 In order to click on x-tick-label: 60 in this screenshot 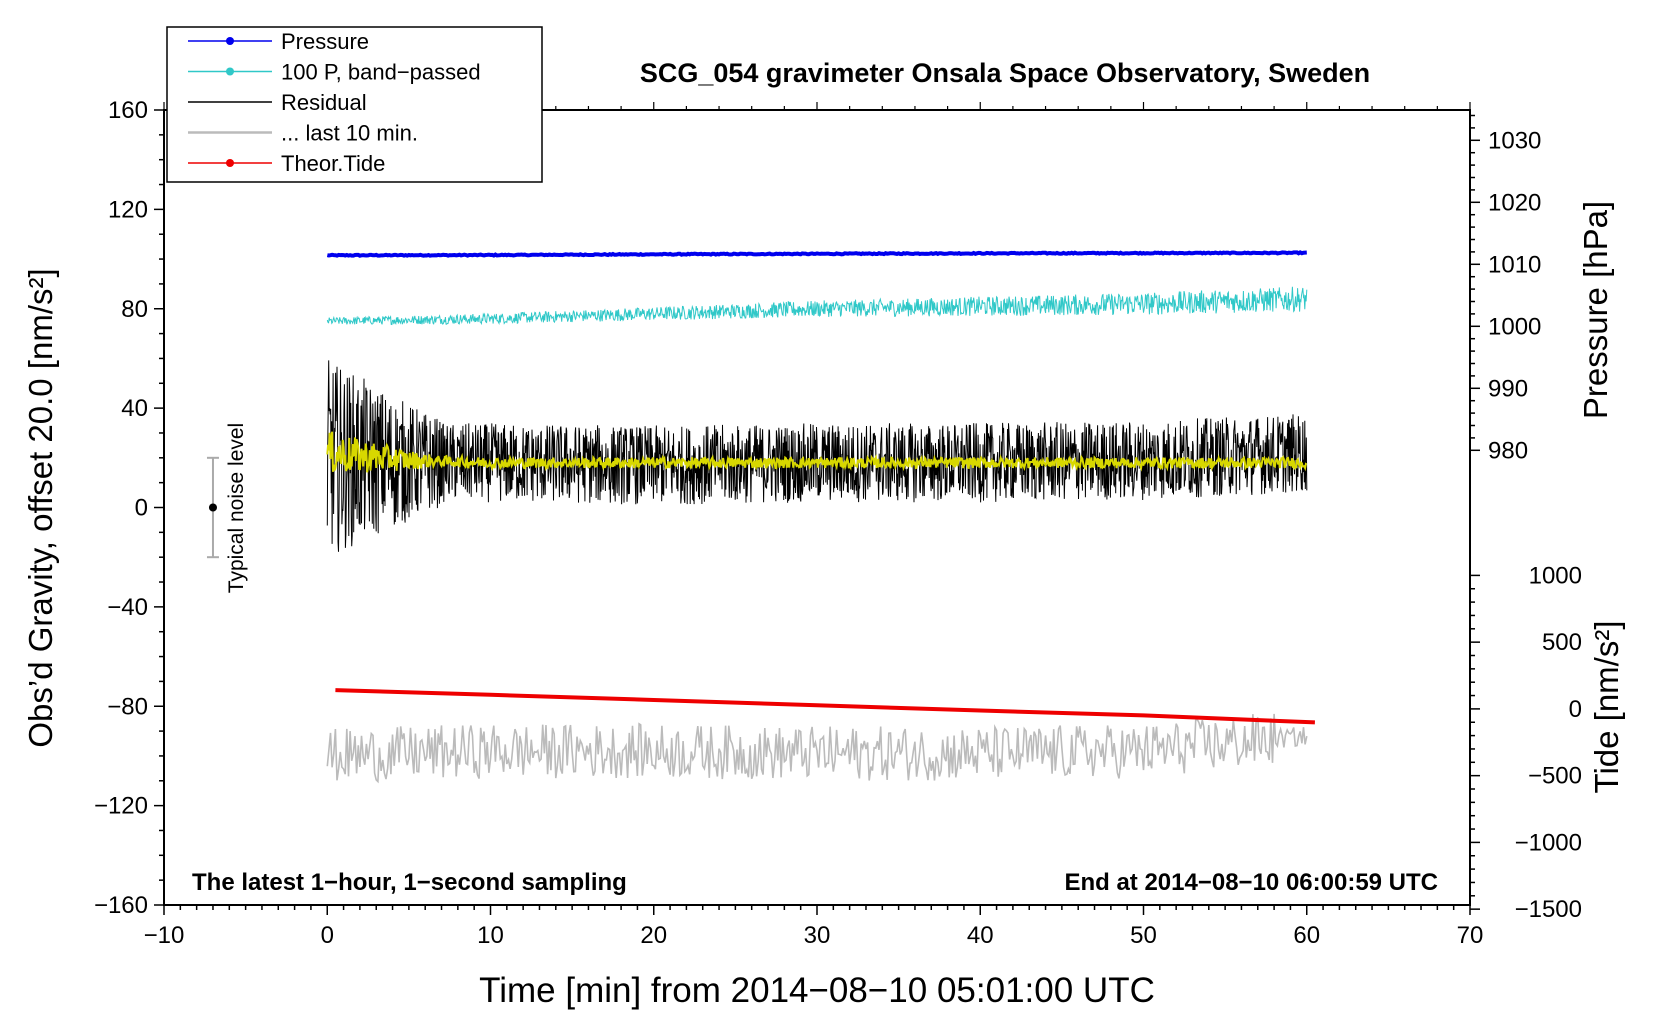, I will do `click(1306, 935)`.